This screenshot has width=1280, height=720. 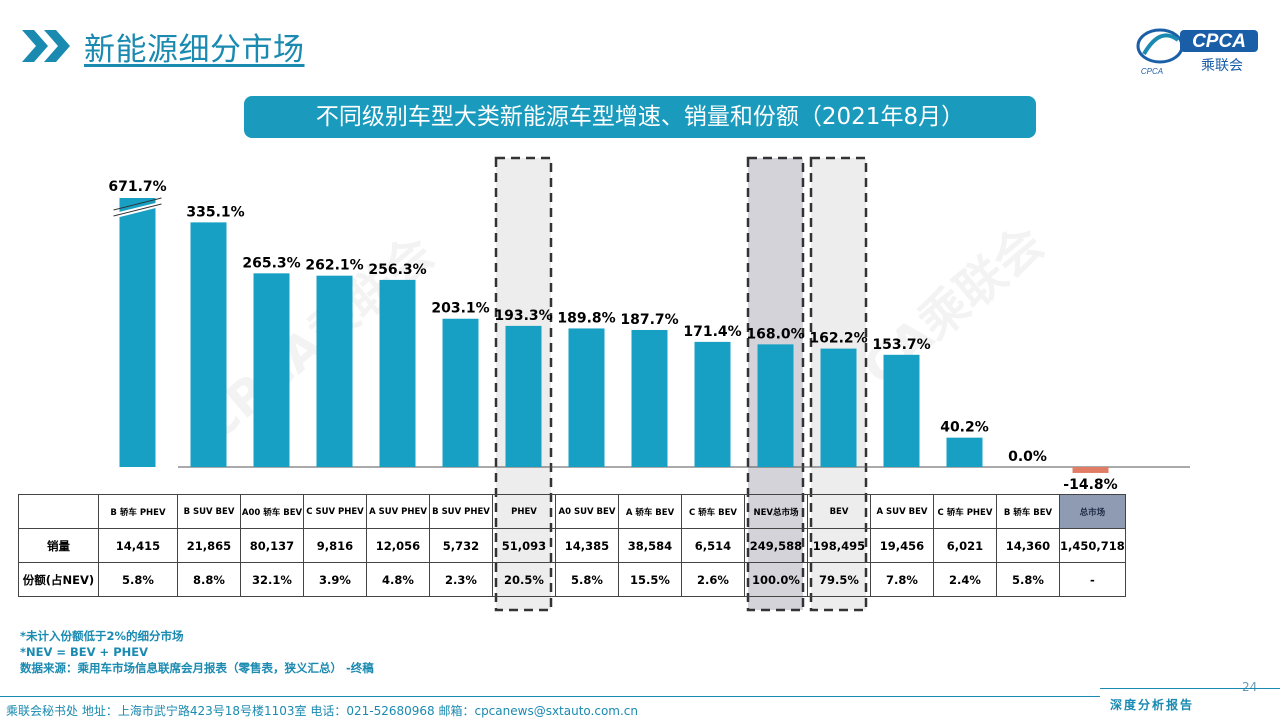 What do you see at coordinates (775, 334) in the screenshot?
I see `data-label: 168.0%` at bounding box center [775, 334].